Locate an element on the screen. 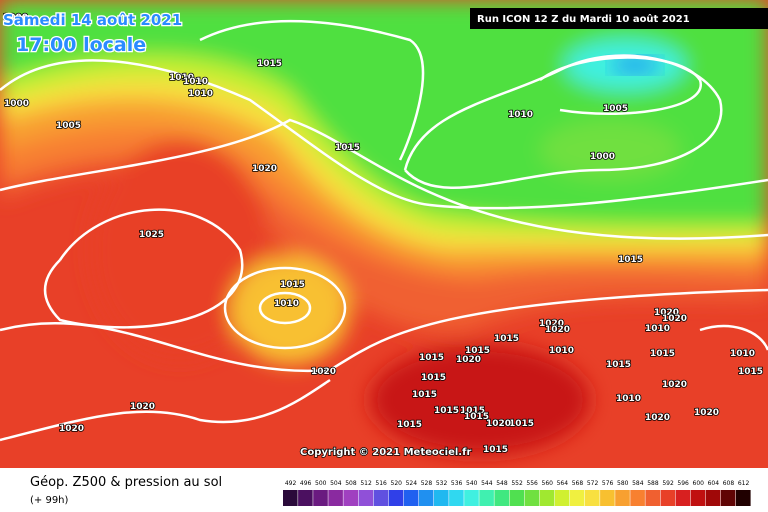 This screenshot has width=768, height=512. scale-label: 592 is located at coordinates (668, 483).